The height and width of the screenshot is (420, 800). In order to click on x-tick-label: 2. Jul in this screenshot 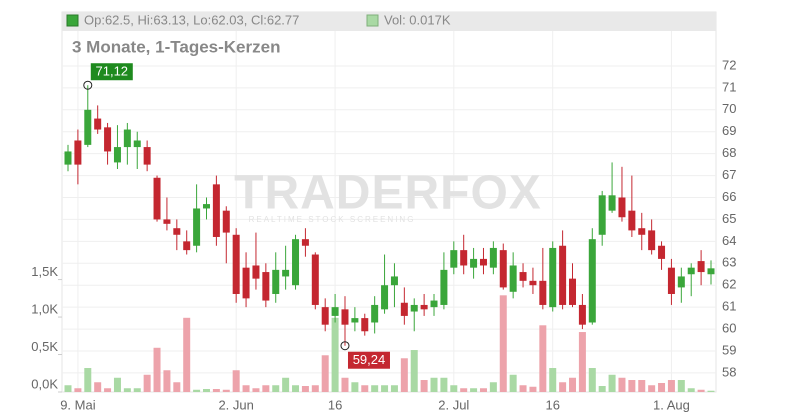, I will do `click(453, 404)`.